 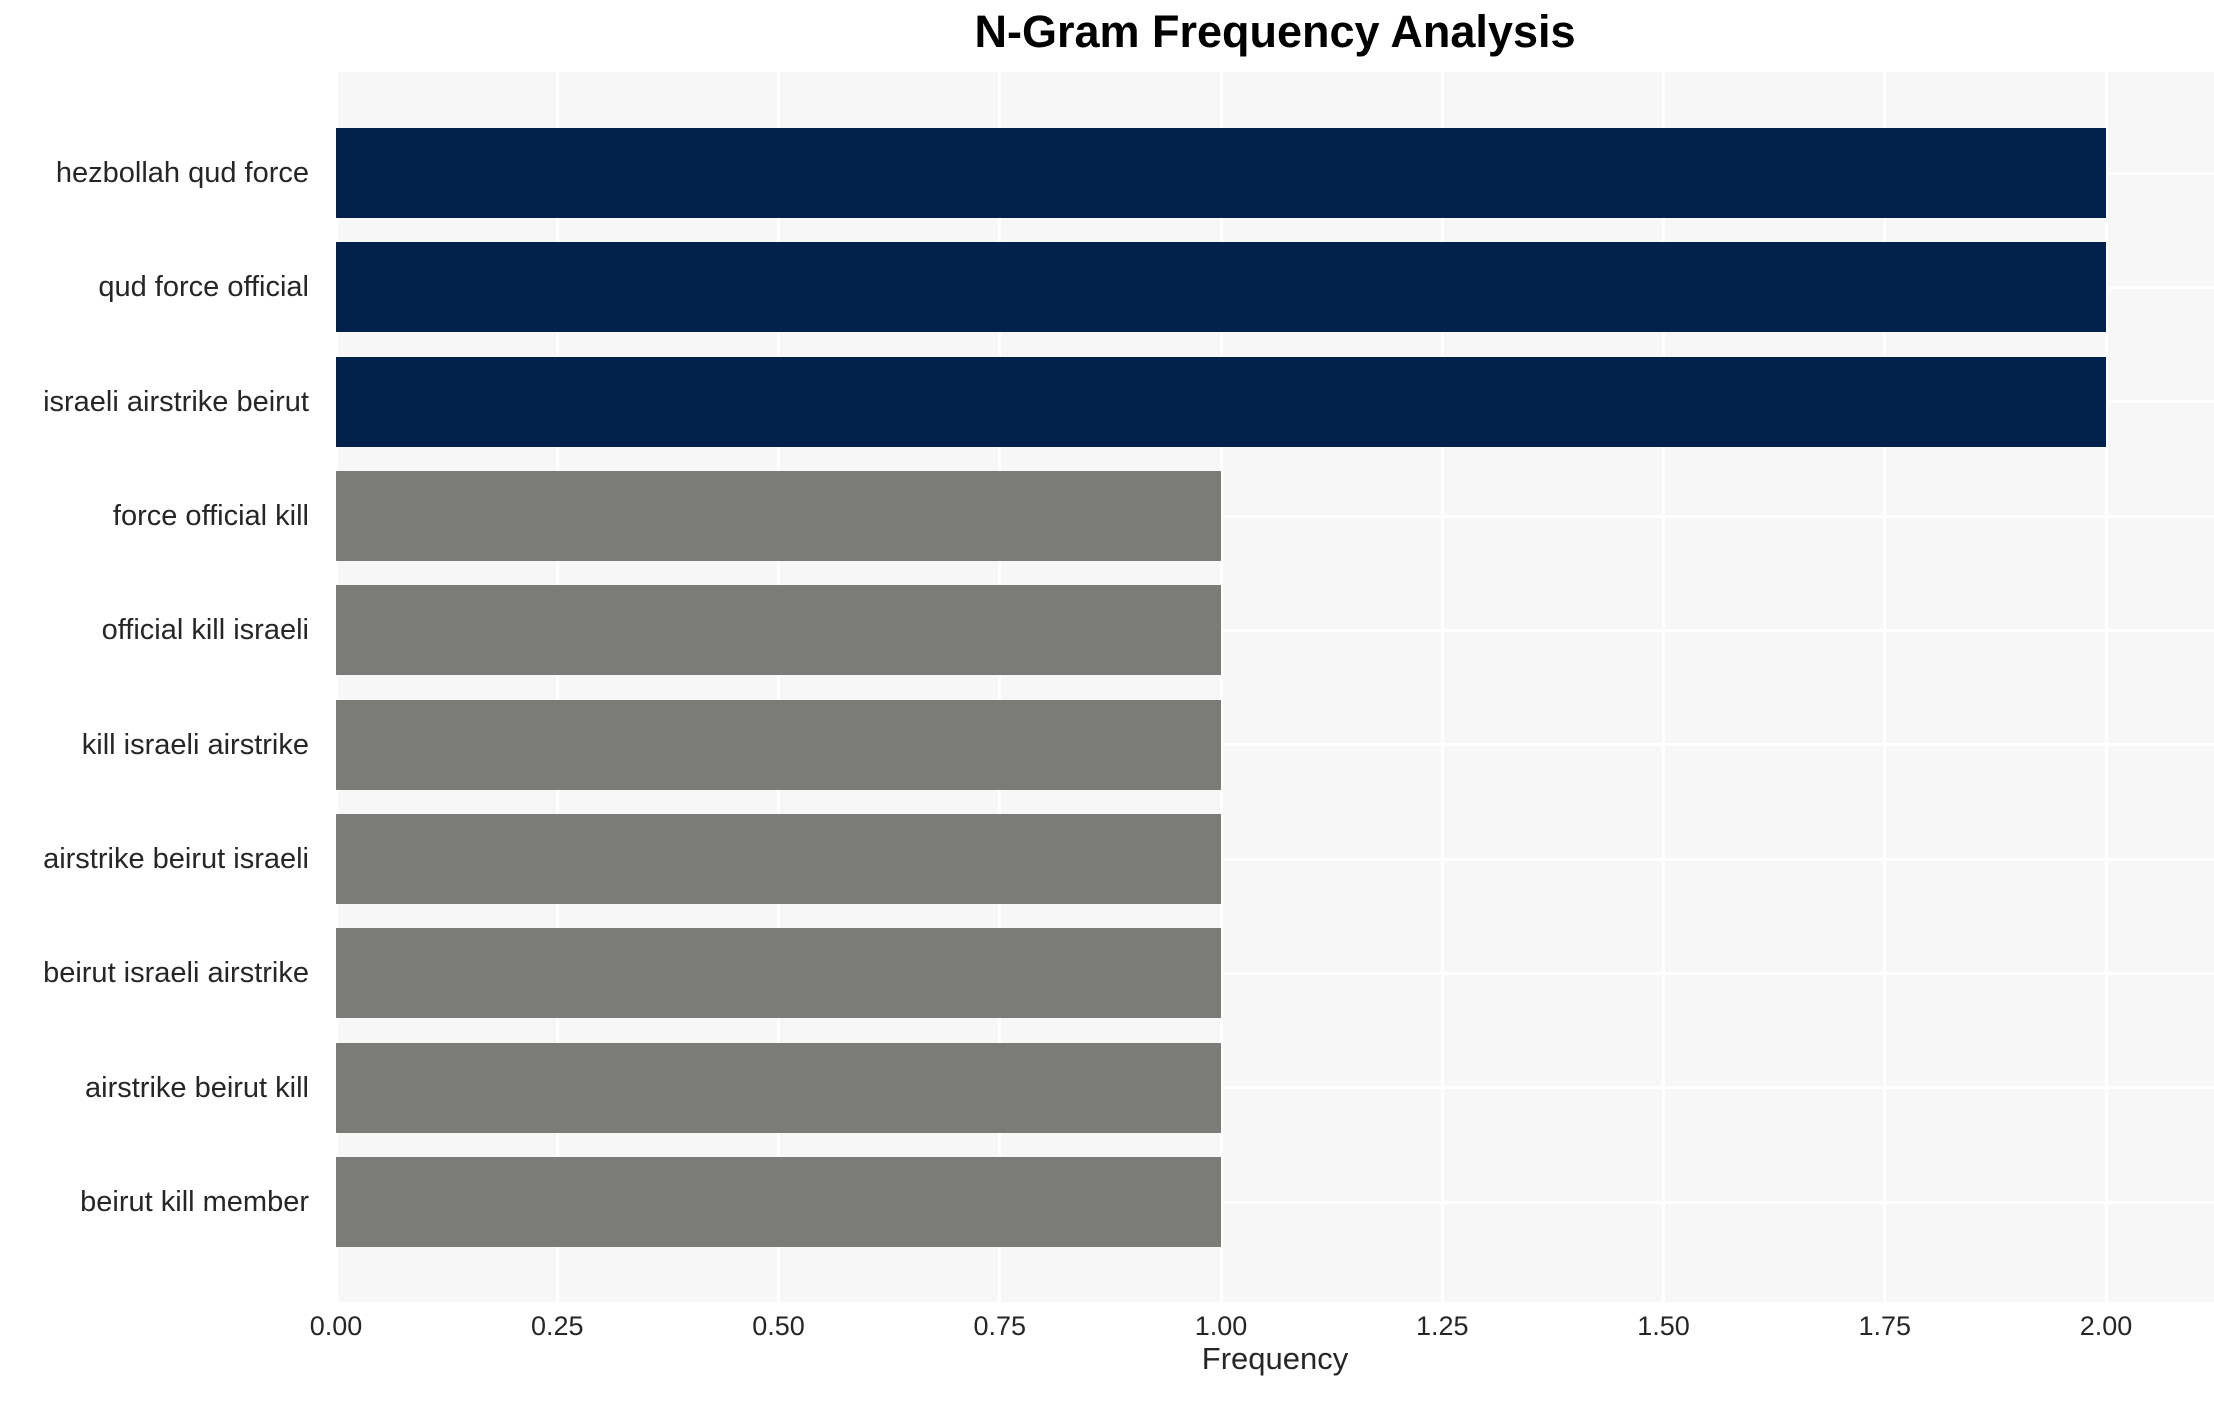 What do you see at coordinates (194, 1202) in the screenshot?
I see `y-tick-label: beirut kill member` at bounding box center [194, 1202].